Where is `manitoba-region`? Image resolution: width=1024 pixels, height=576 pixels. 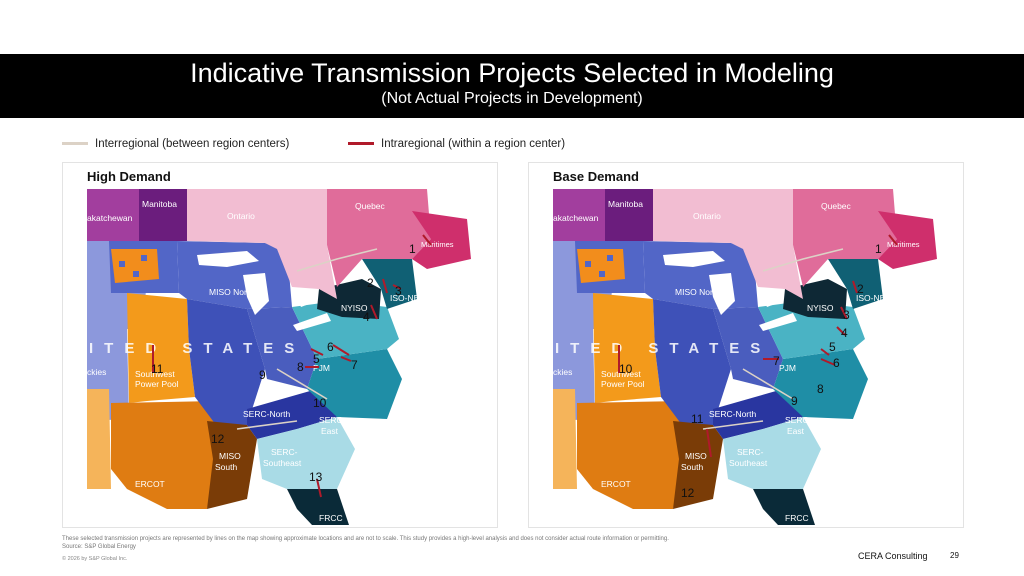 manitoba-region is located at coordinates (629, 215).